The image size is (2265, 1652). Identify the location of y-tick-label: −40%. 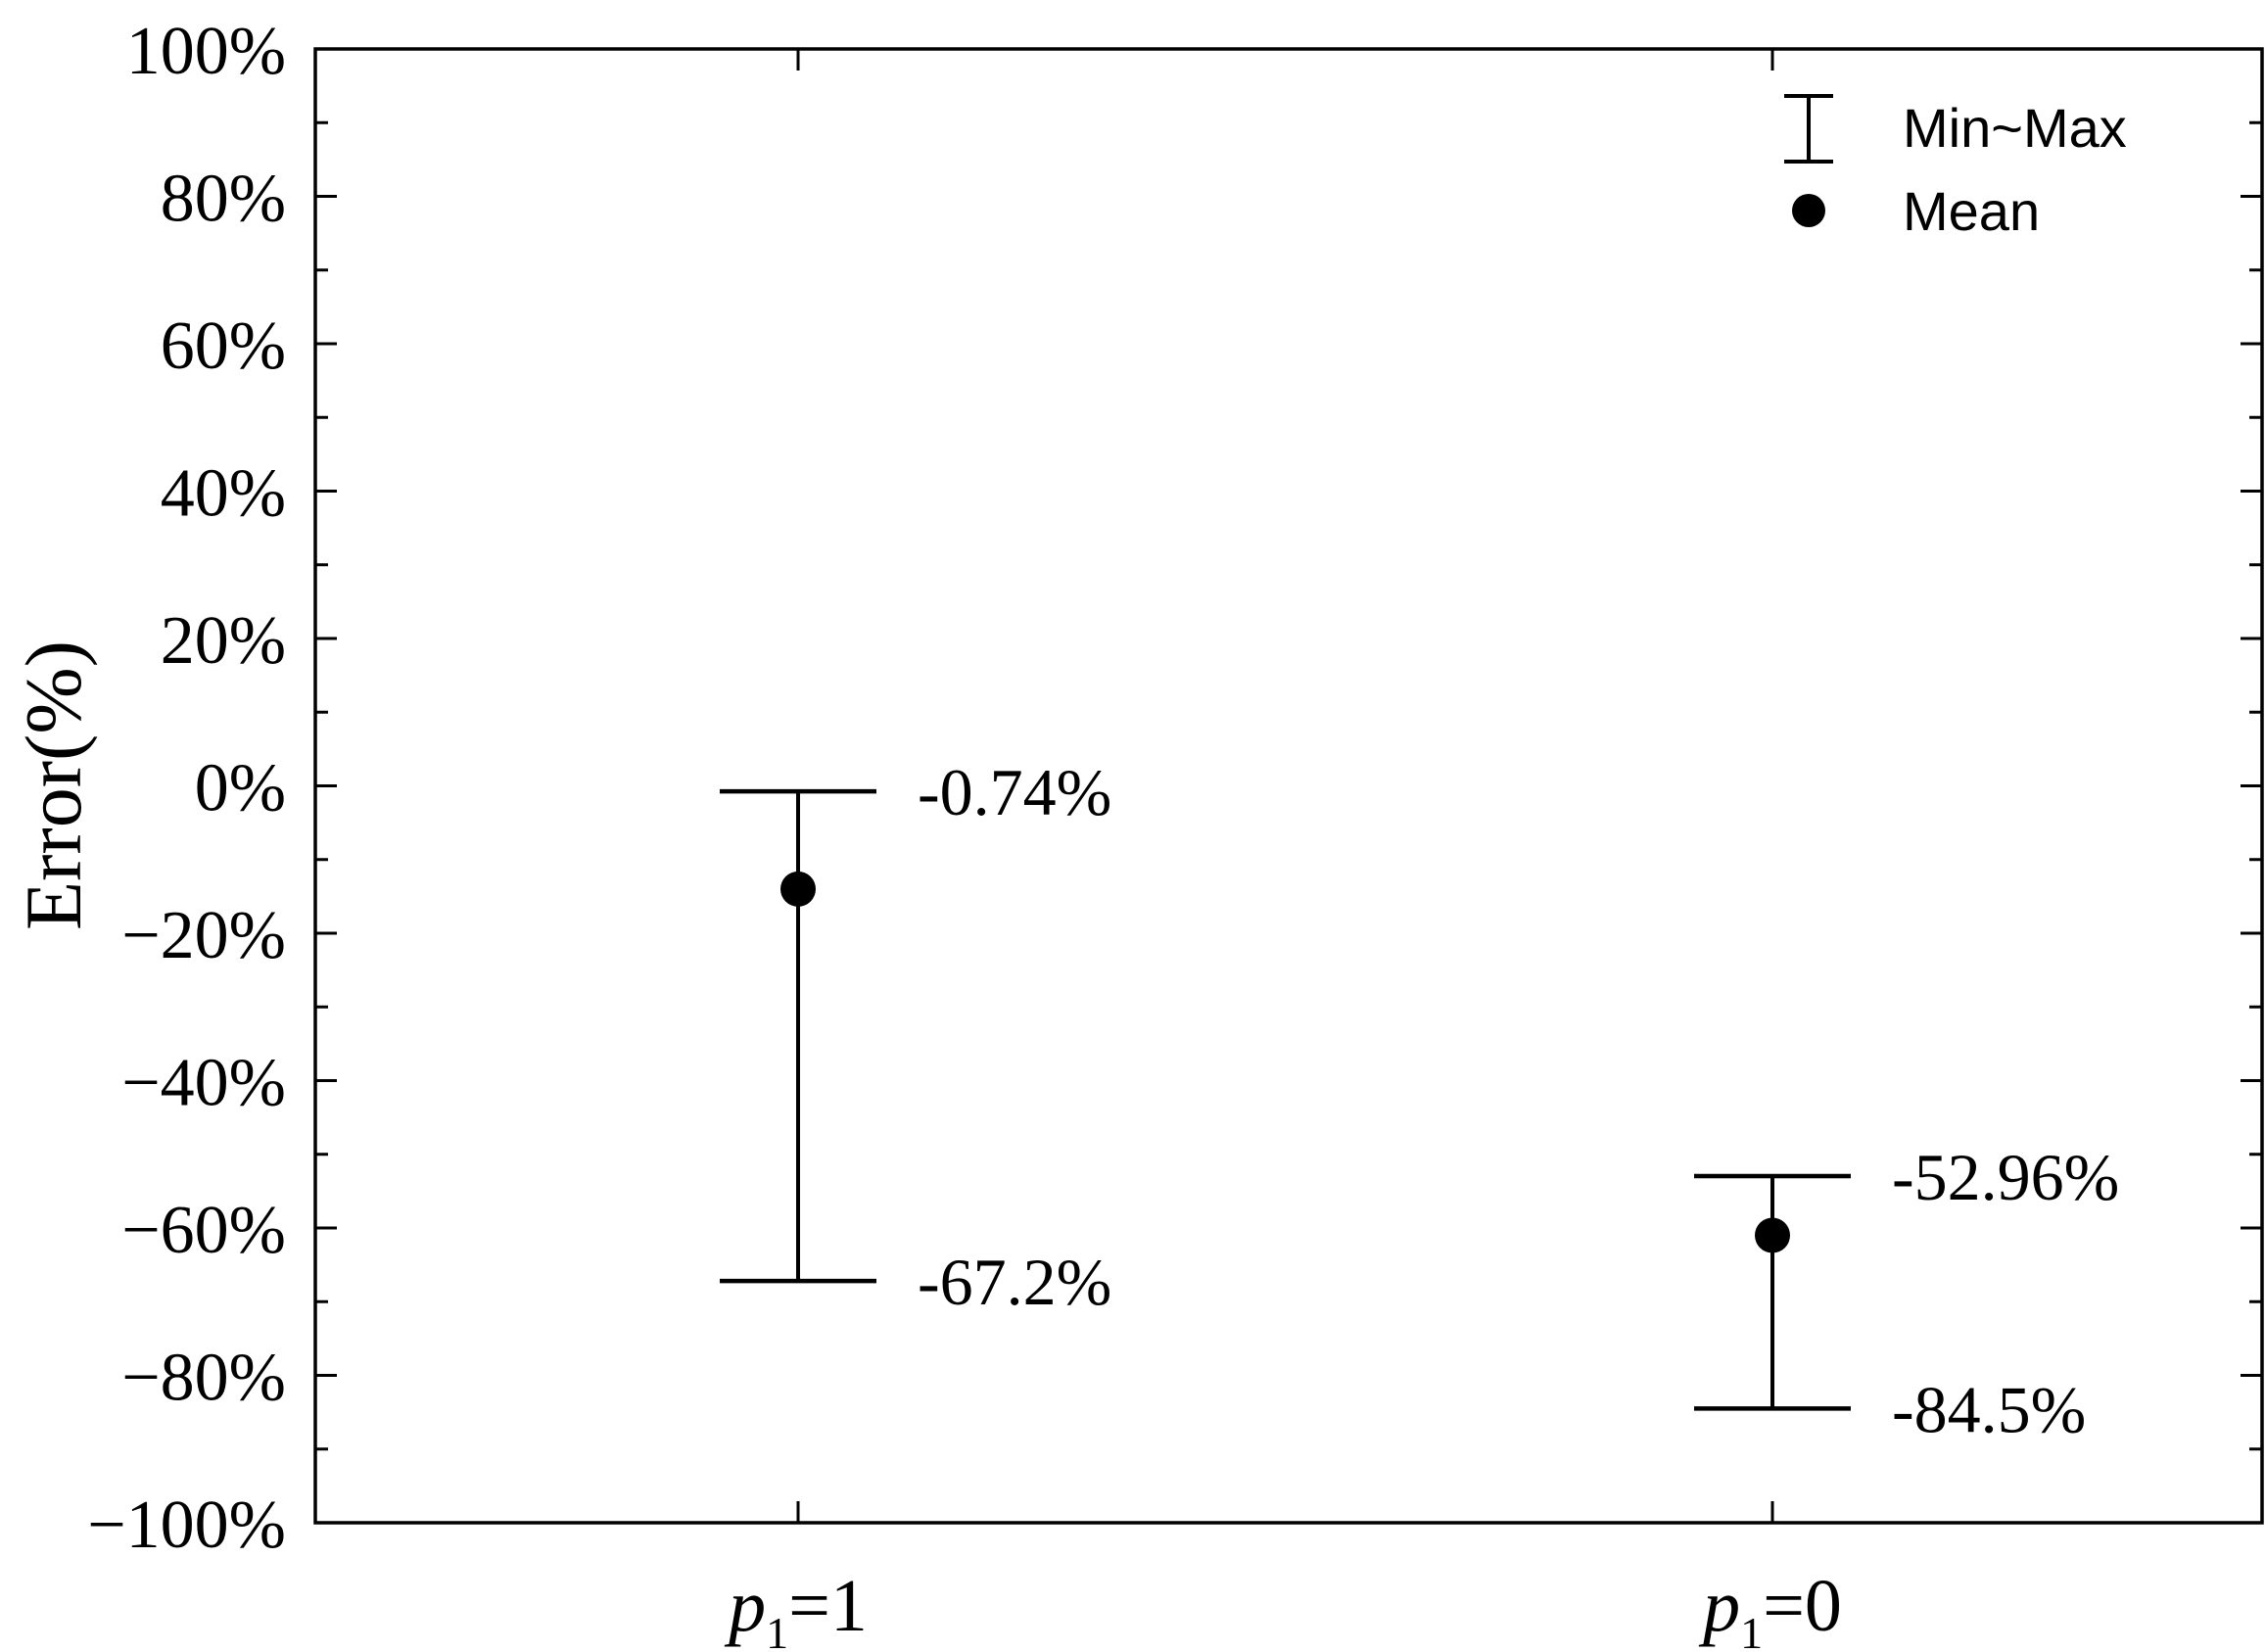
(203, 1083).